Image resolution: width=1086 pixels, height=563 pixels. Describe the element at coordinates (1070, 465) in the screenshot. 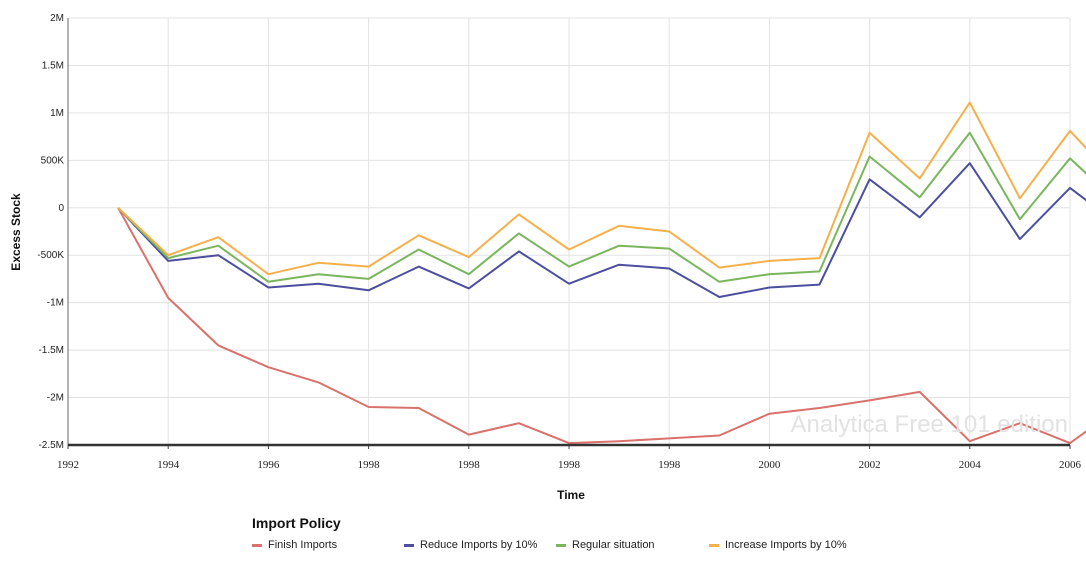

I see `x-tick-label: 2006` at that location.